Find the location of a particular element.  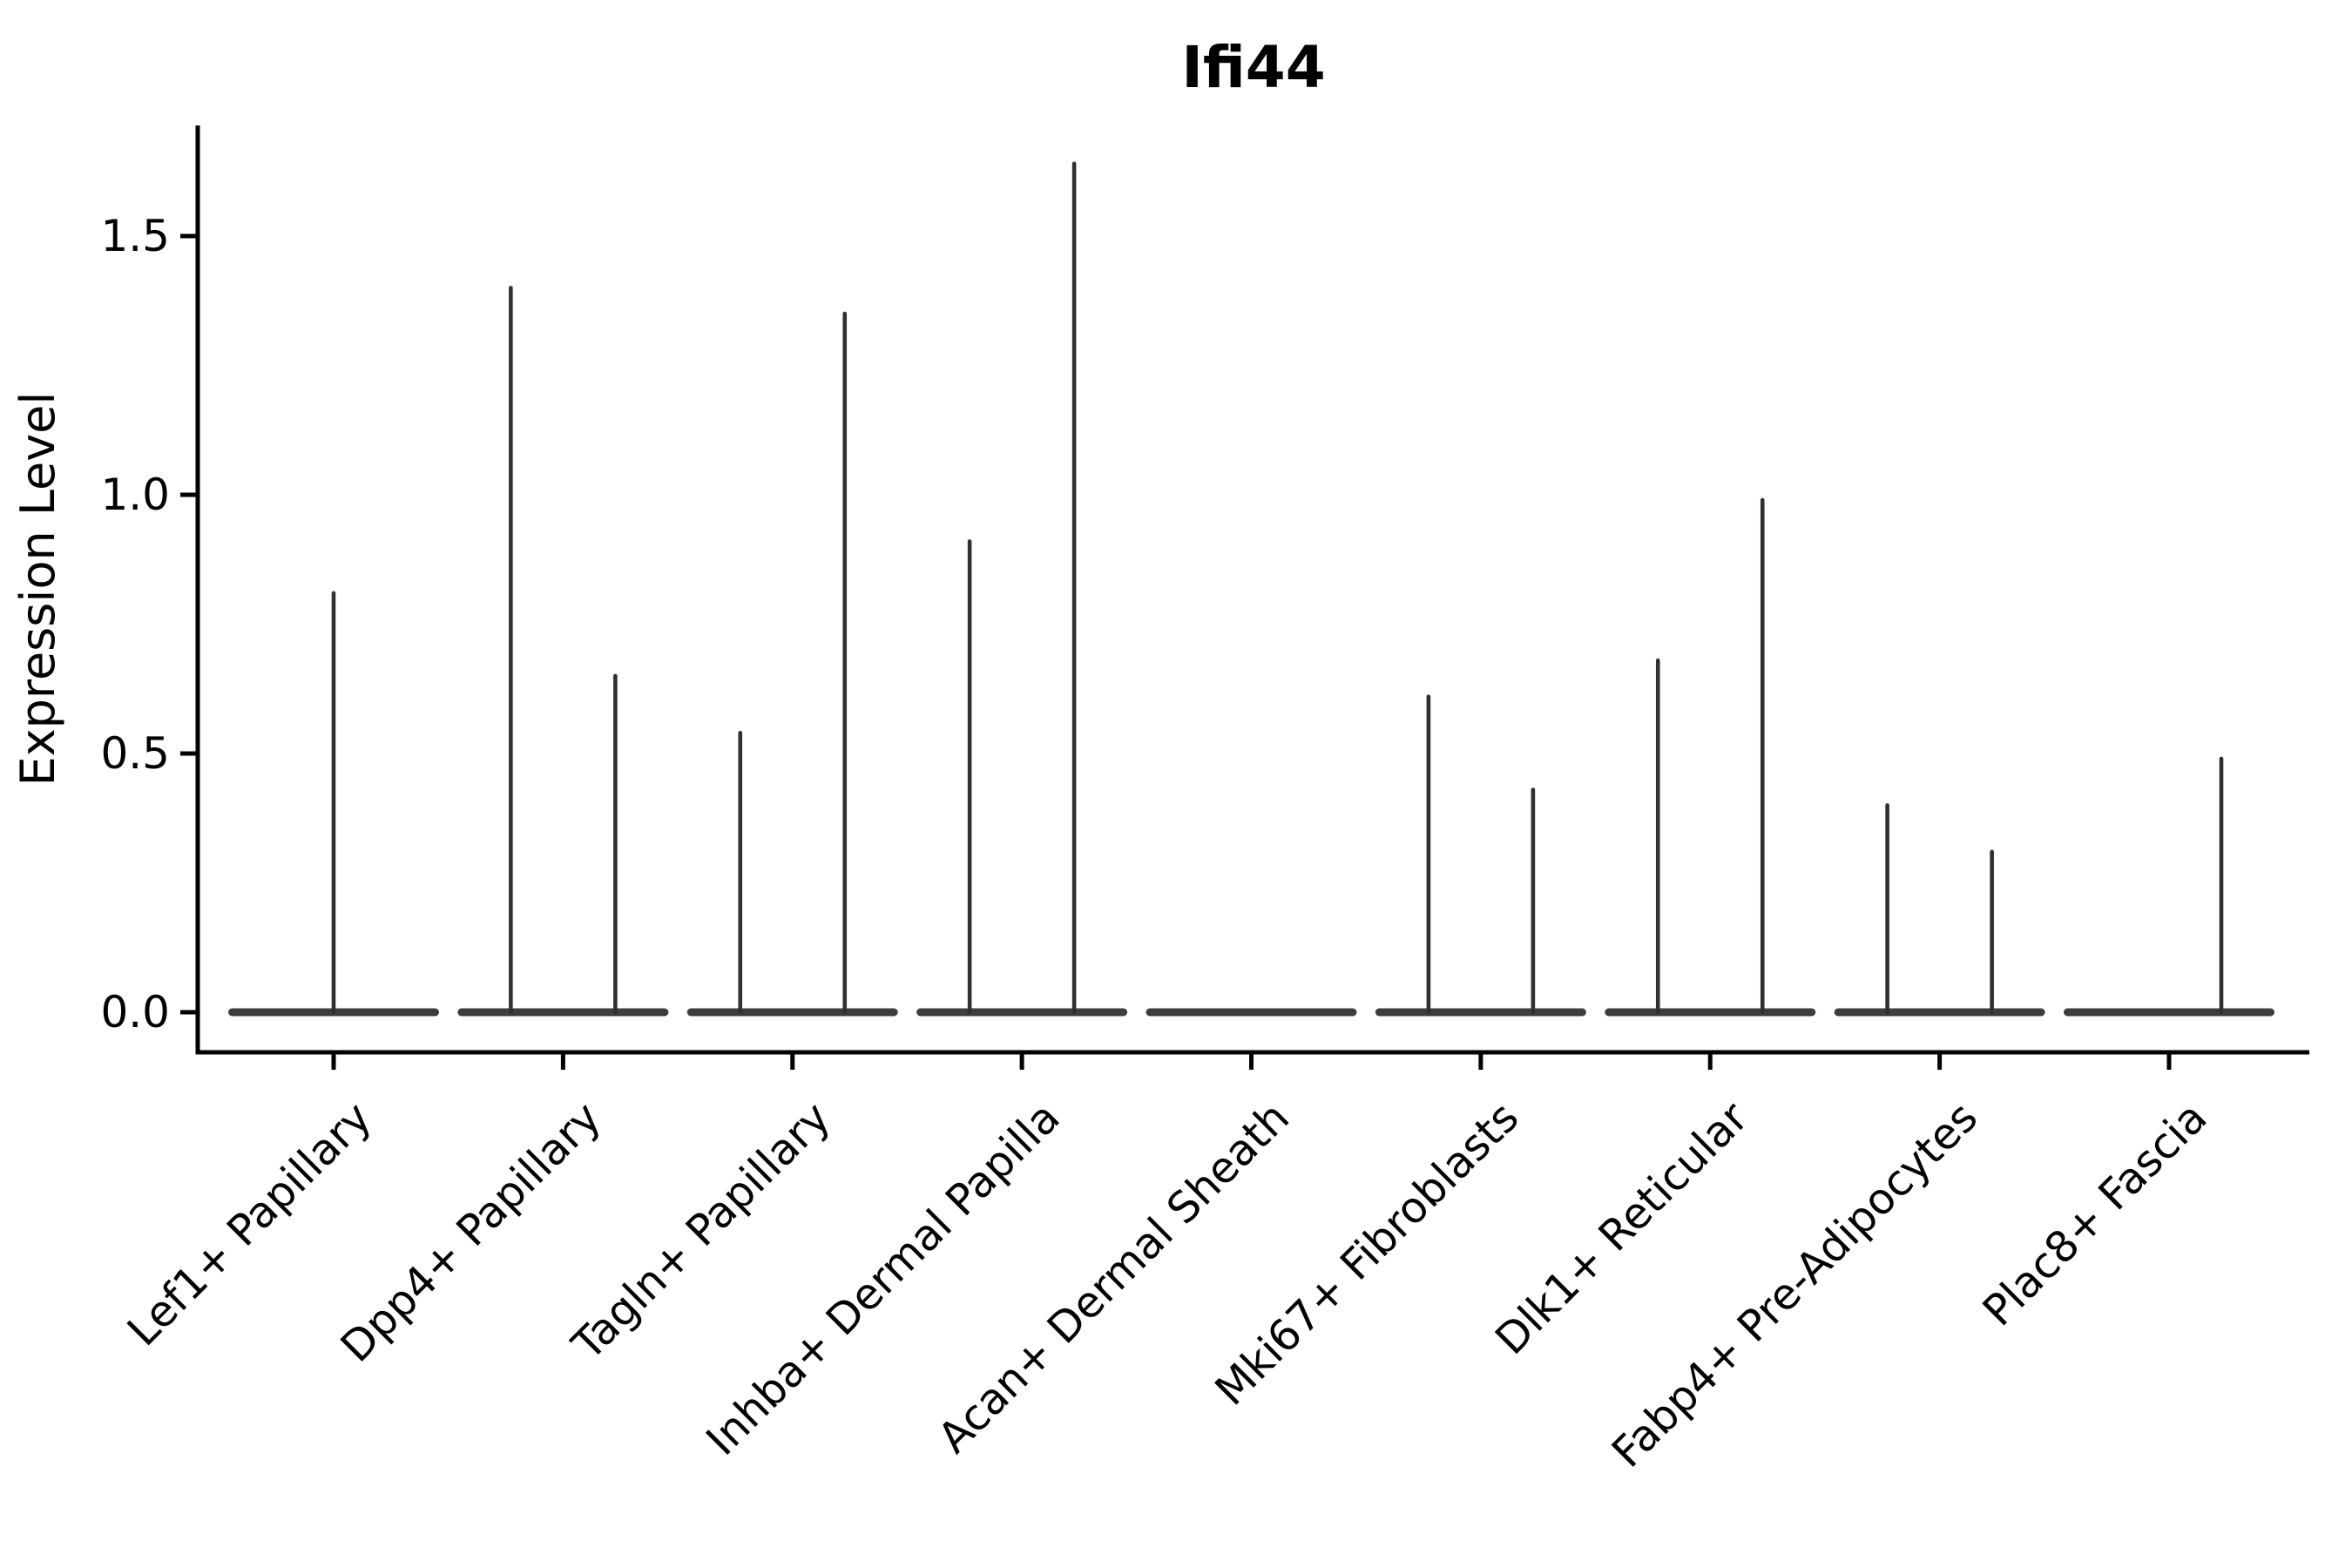

y-tick-label: 0.0 is located at coordinates (135, 1012).